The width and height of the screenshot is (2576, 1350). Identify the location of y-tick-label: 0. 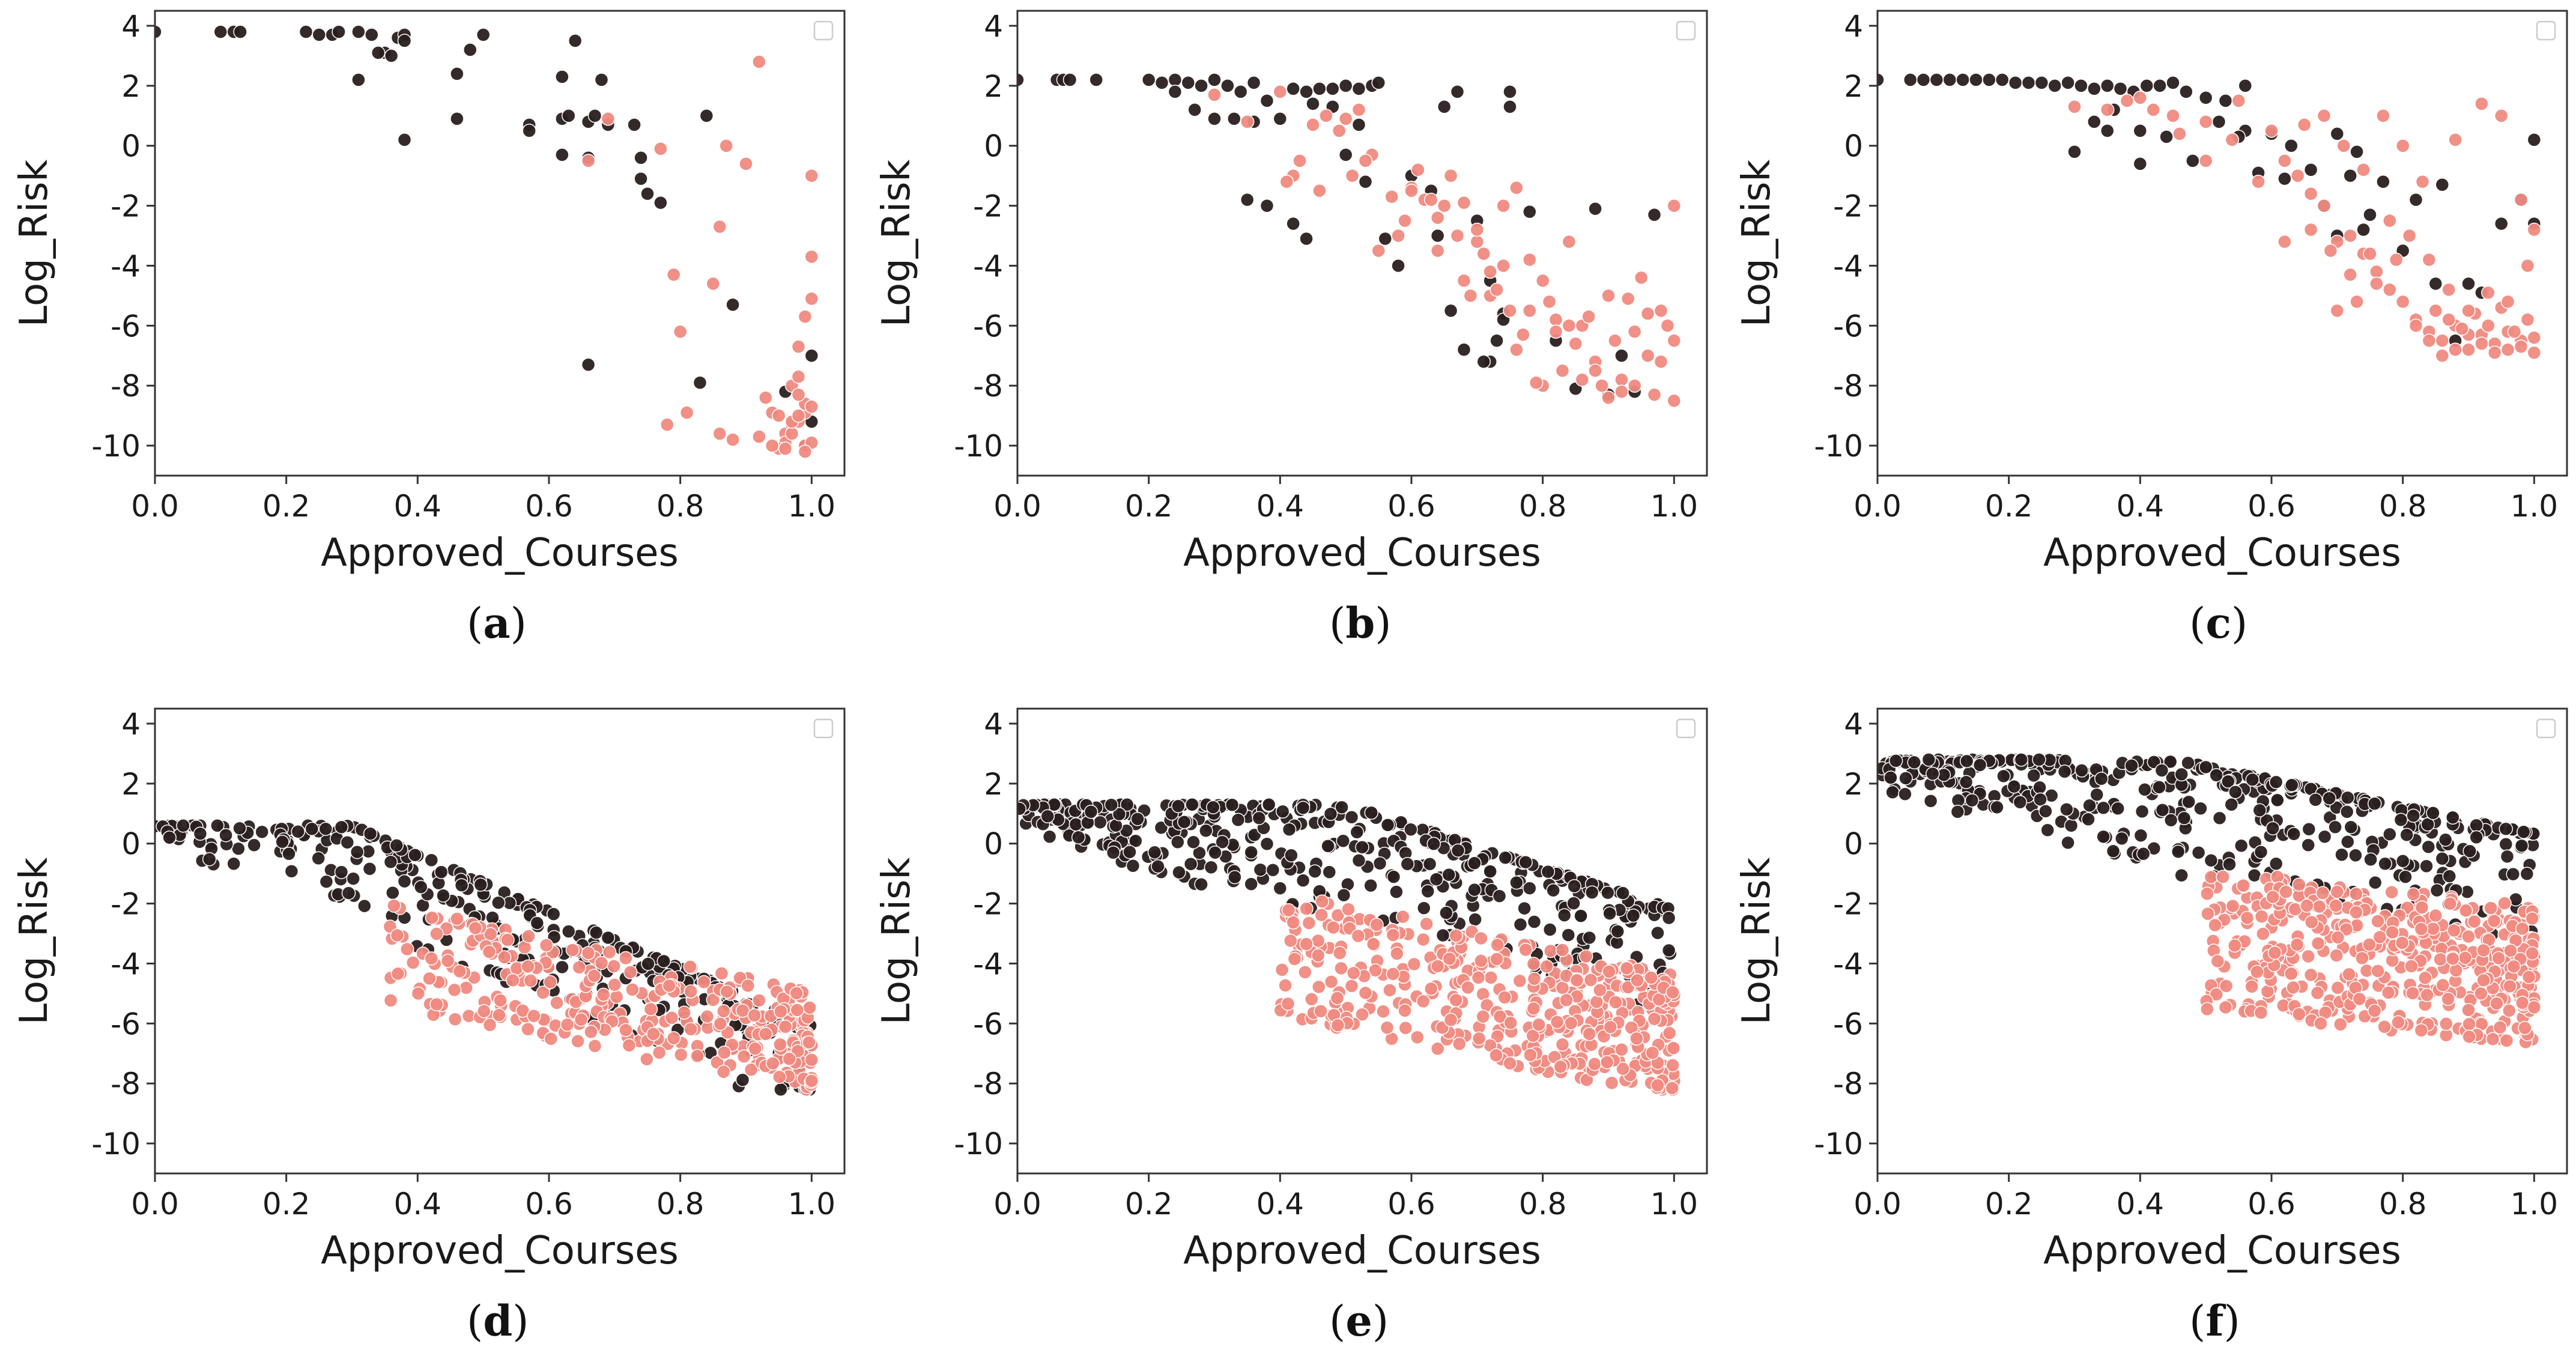
(1853, 146).